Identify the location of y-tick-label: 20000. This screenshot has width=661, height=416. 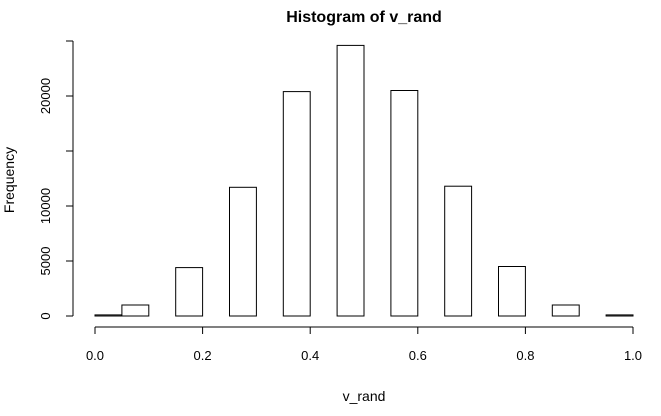
(45, 96).